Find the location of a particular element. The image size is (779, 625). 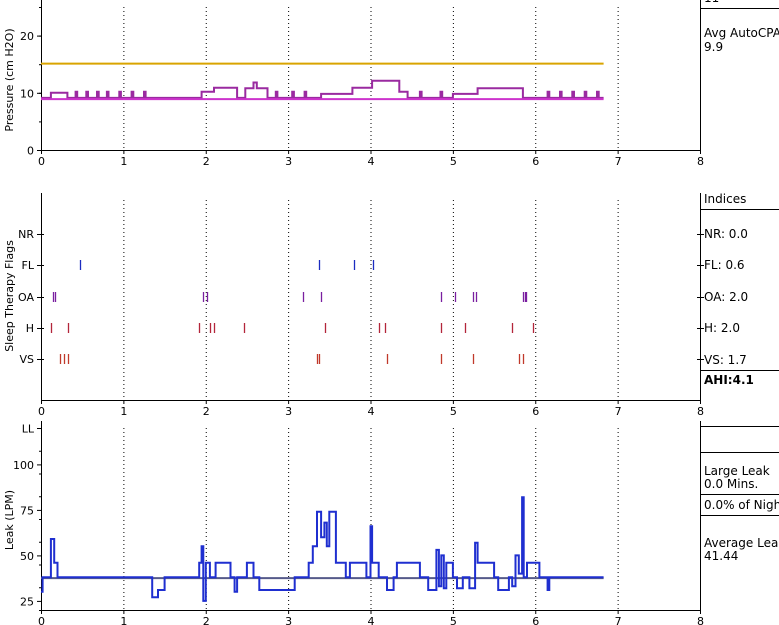

y-tick-label: 100 is located at coordinates (23, 465).